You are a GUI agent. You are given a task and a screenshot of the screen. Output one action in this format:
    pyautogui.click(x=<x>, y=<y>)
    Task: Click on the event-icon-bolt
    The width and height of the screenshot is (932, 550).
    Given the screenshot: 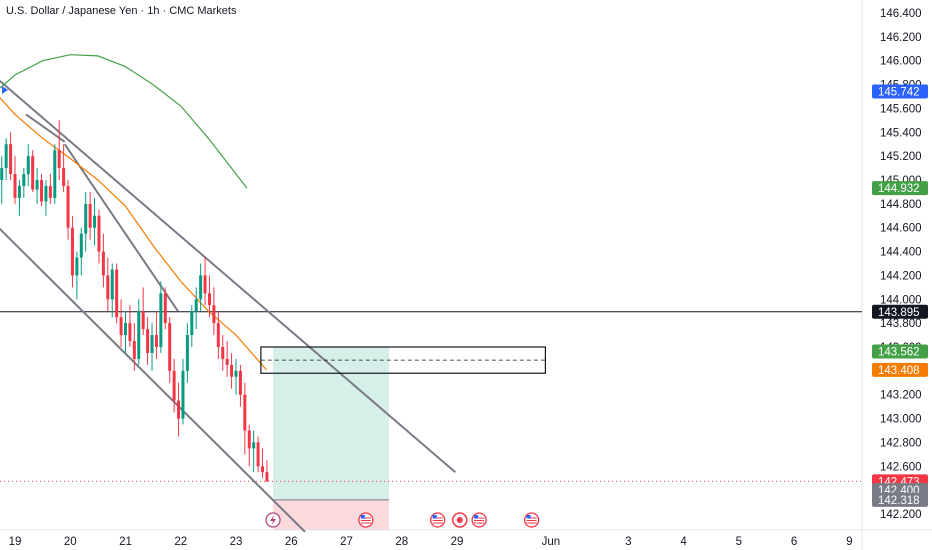 What is the action you would take?
    pyautogui.click(x=273, y=520)
    